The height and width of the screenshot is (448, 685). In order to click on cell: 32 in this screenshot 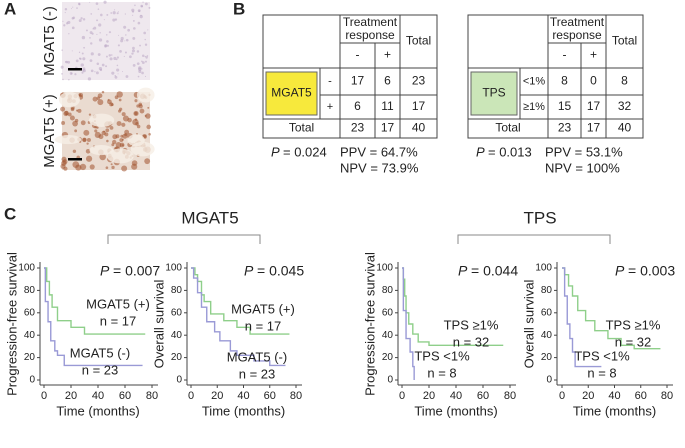, I will do `click(625, 106)`.